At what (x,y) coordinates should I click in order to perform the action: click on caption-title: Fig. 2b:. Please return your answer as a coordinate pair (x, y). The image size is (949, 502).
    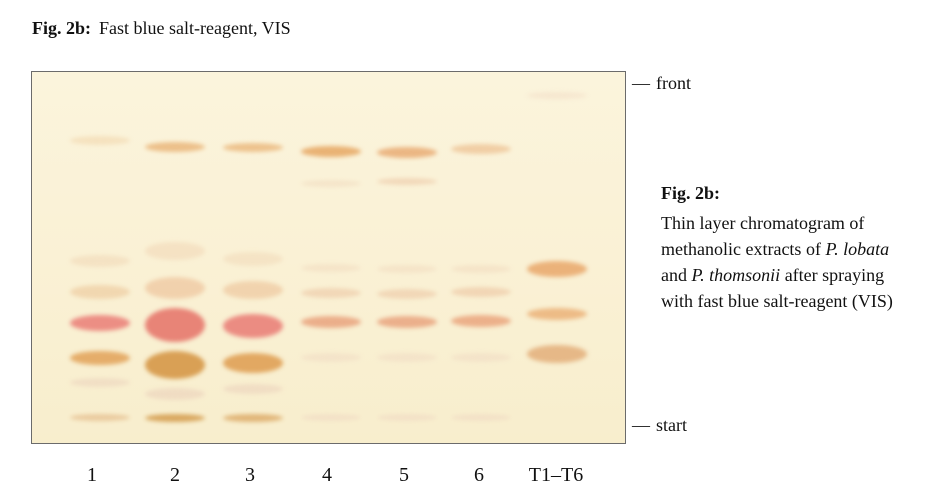
    Looking at the image, I should click on (691, 193).